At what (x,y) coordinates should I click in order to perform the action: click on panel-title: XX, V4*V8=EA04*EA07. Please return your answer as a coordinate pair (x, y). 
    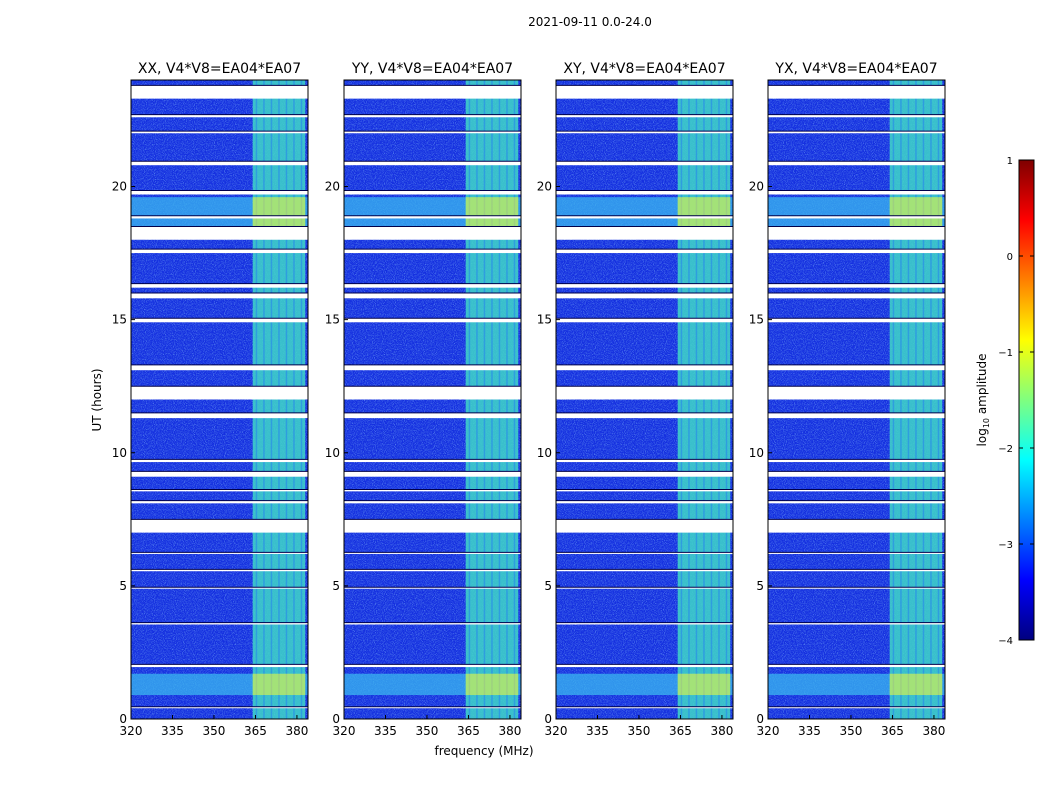
    Looking at the image, I should click on (219, 69).